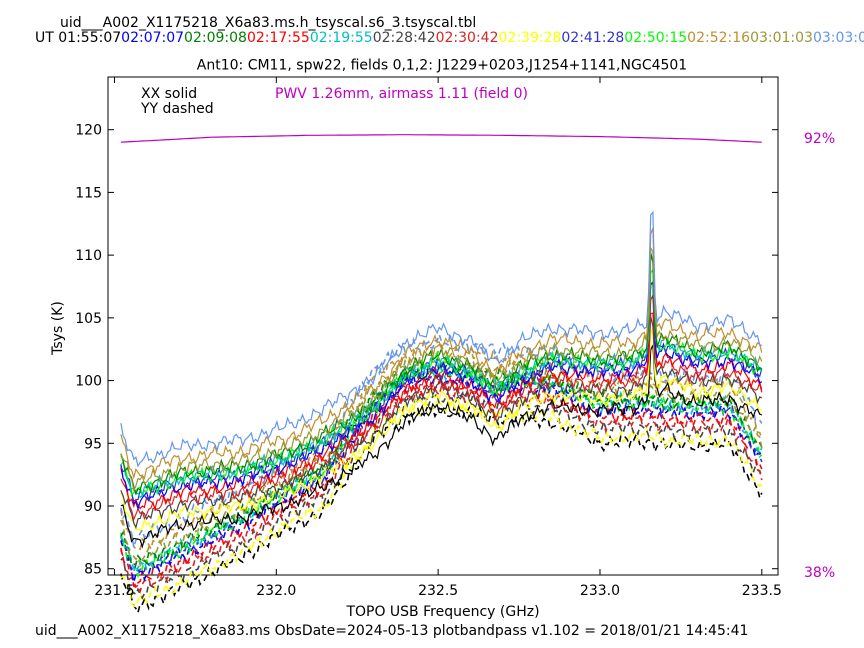 This screenshot has width=864, height=648. What do you see at coordinates (88, 382) in the screenshot?
I see `y-tick-label-3: 100` at bounding box center [88, 382].